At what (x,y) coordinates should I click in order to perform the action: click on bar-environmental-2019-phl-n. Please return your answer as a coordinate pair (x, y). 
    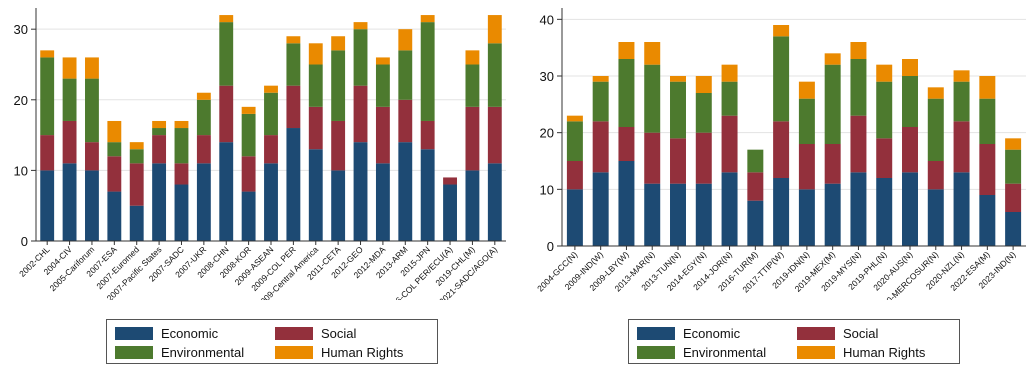
    Looking at the image, I should click on (884, 110).